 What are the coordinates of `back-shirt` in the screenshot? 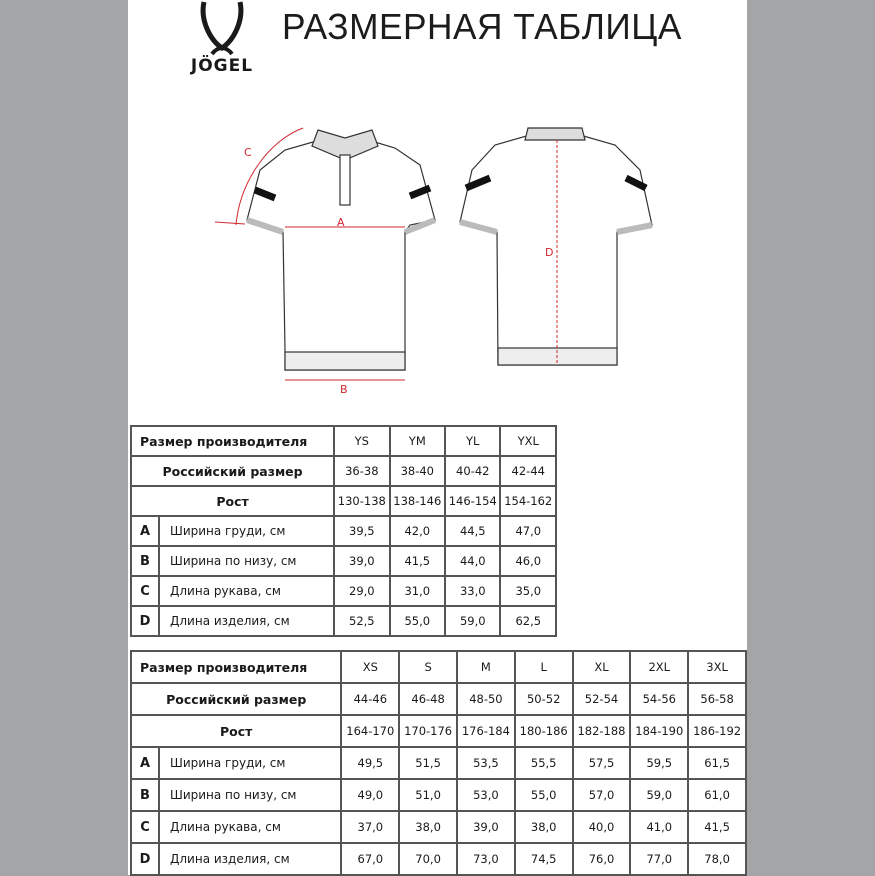 It's located at (556, 246).